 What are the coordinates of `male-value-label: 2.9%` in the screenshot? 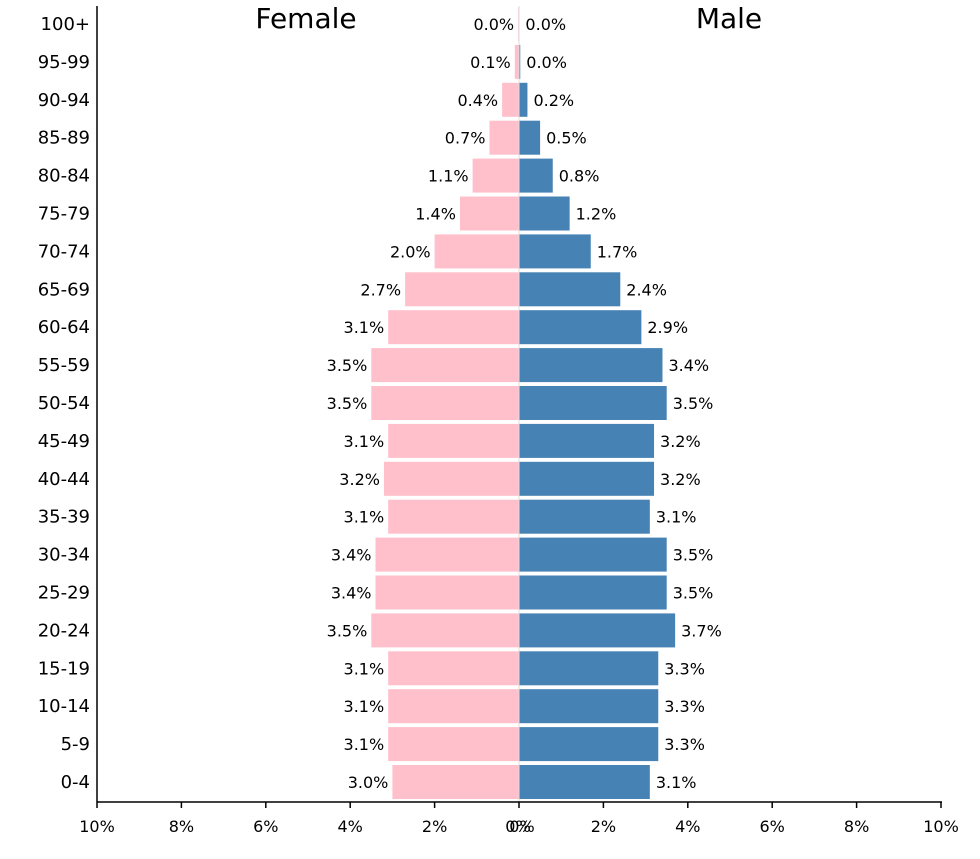 It's located at (667, 327).